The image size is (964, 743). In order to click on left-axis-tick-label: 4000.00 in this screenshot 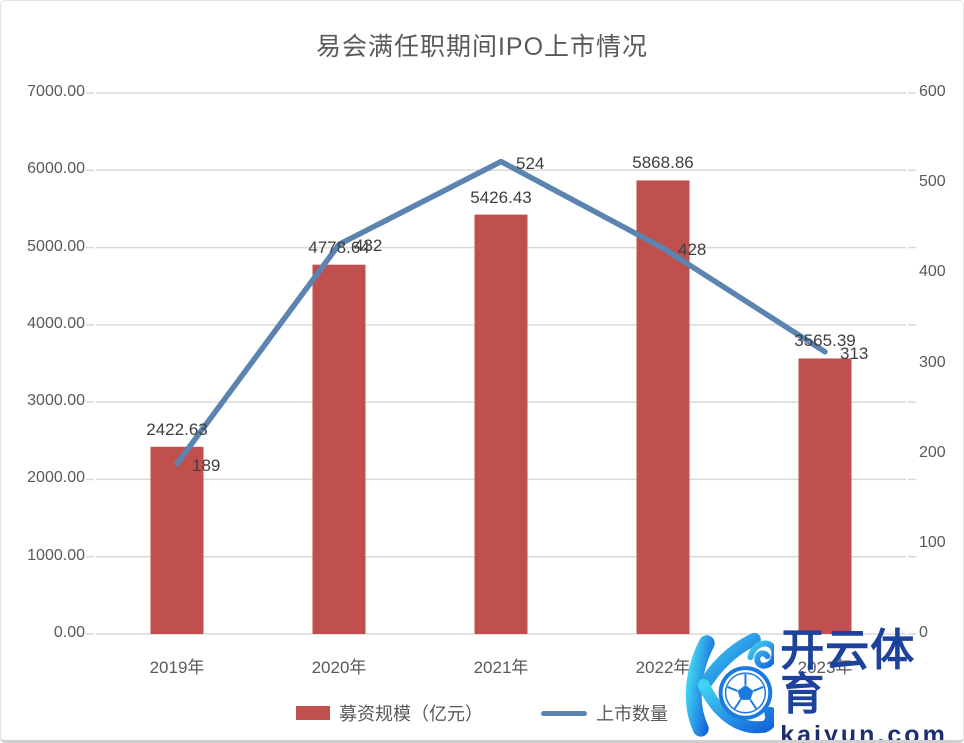, I will do `click(56, 323)`.